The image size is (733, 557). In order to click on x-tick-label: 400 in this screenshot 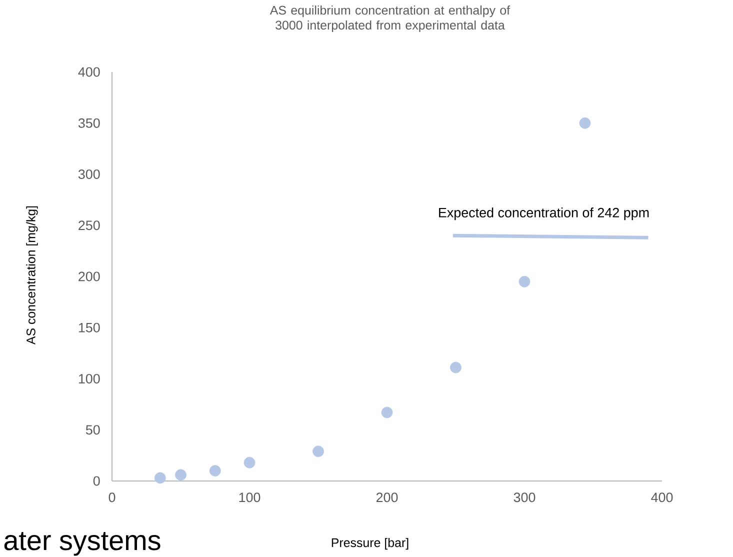, I will do `click(662, 497)`.